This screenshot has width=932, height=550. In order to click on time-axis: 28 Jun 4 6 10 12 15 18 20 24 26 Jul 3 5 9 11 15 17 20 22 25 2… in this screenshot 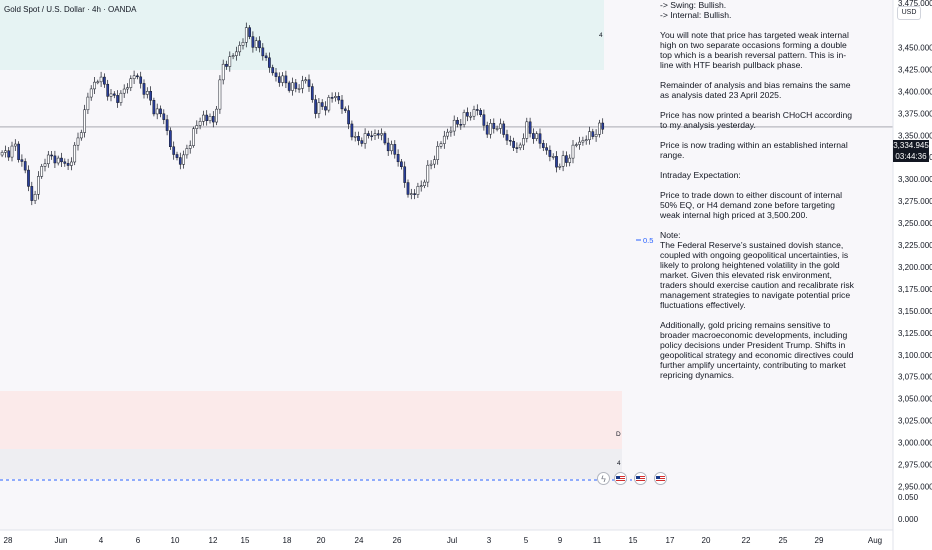, I will do `click(443, 540)`.